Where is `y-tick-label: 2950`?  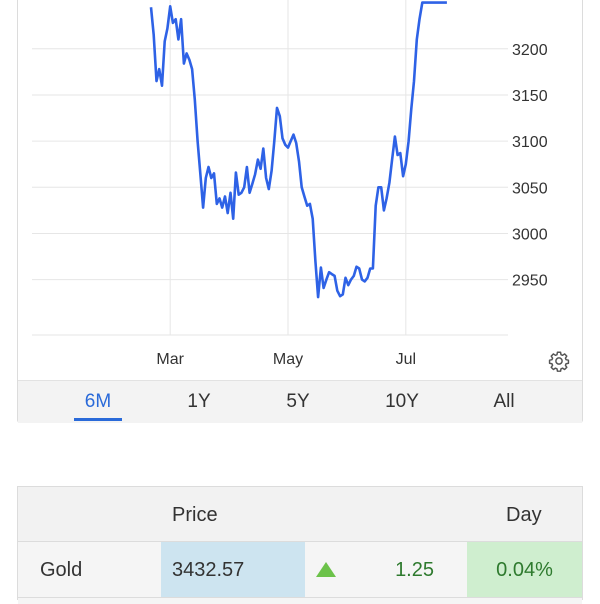 y-tick-label: 2950 is located at coordinates (530, 281).